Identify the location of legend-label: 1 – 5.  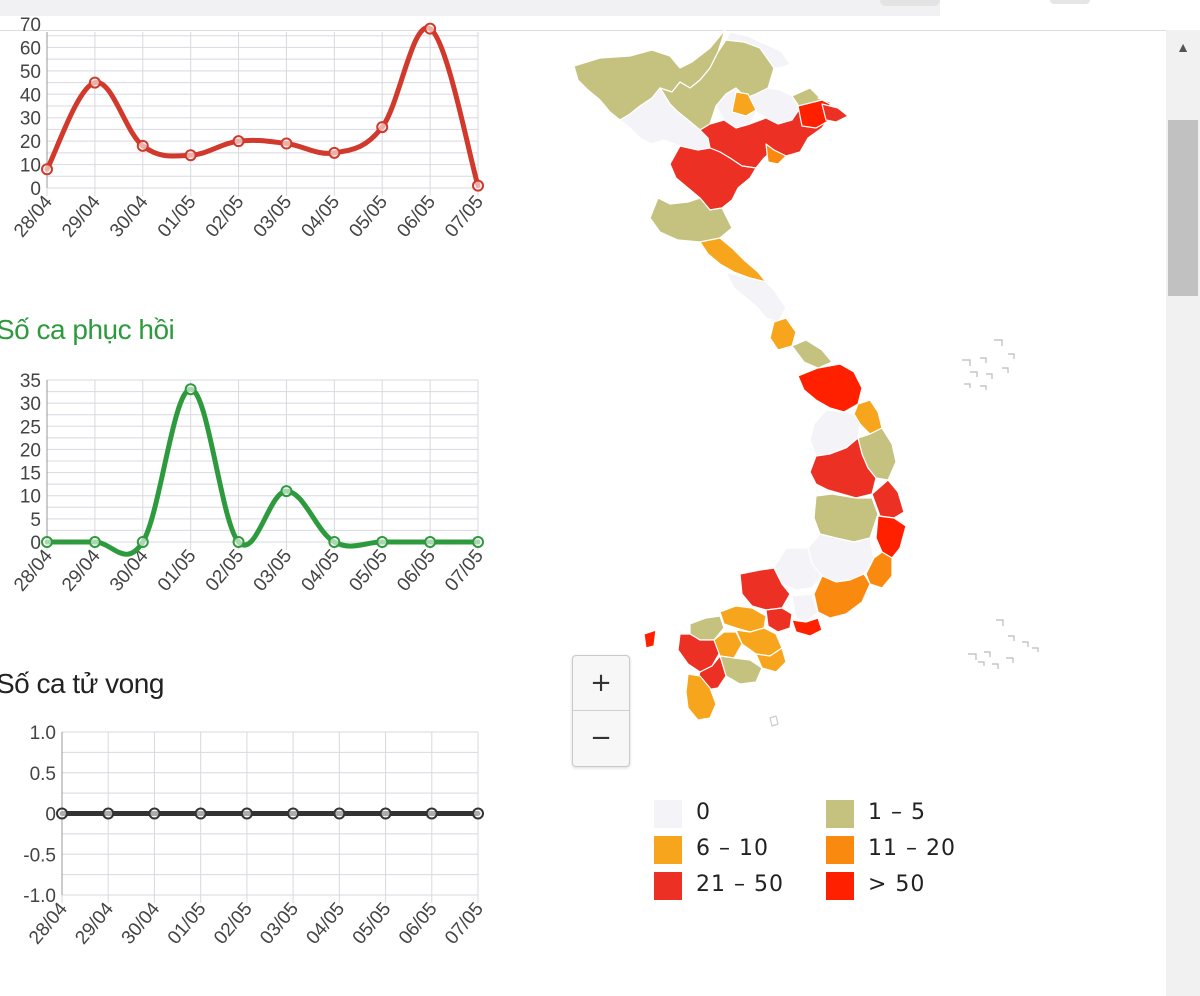
(897, 812).